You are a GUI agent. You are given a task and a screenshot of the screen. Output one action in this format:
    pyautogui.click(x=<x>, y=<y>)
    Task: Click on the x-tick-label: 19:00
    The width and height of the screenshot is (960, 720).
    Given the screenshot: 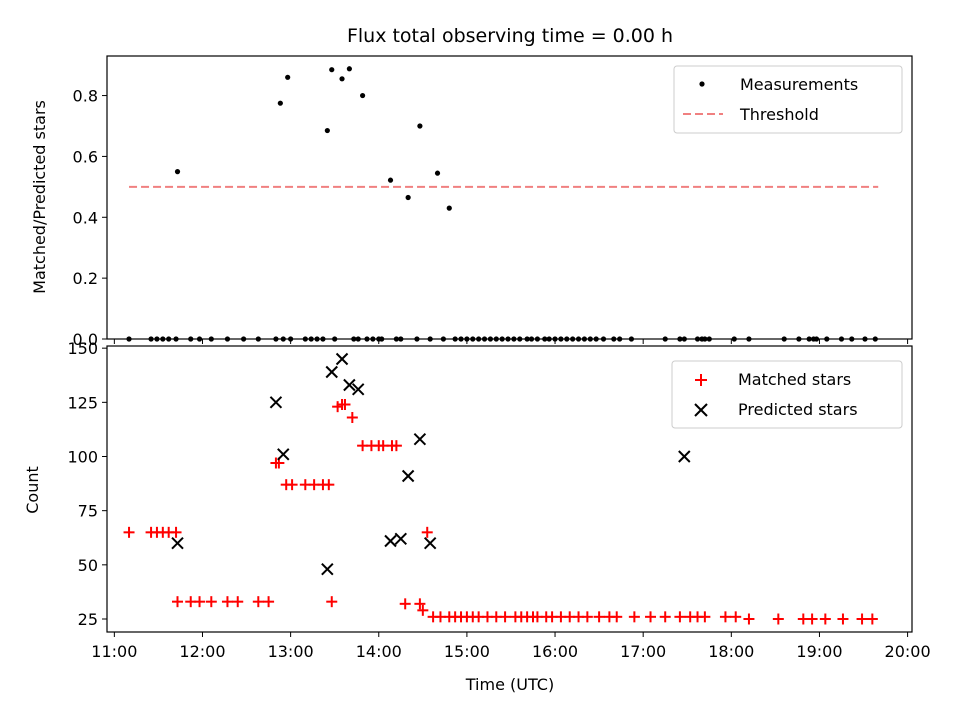 What is the action you would take?
    pyautogui.click(x=819, y=651)
    